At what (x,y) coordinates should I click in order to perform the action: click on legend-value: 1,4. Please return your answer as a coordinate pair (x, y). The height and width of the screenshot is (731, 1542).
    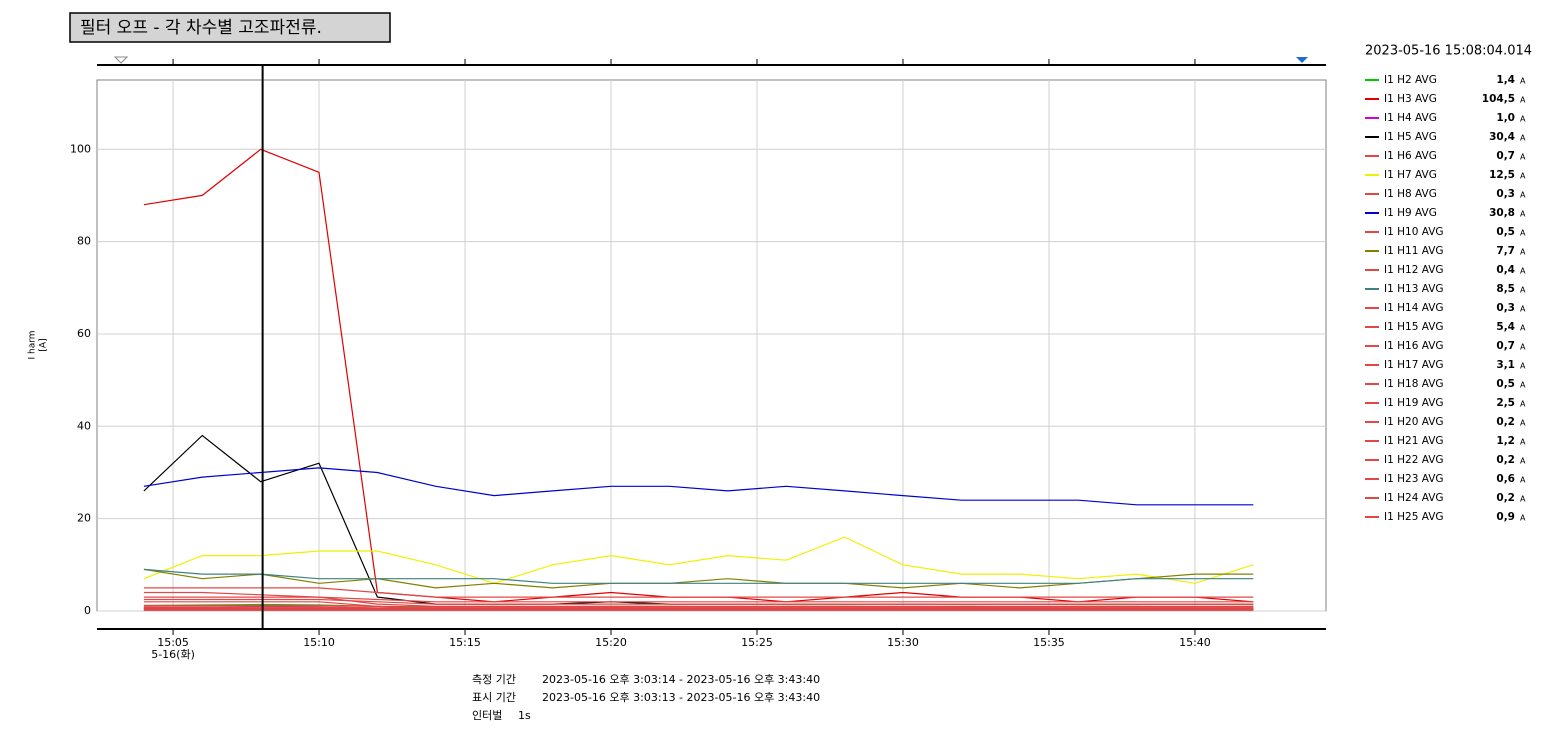
    Looking at the image, I should click on (1505, 80).